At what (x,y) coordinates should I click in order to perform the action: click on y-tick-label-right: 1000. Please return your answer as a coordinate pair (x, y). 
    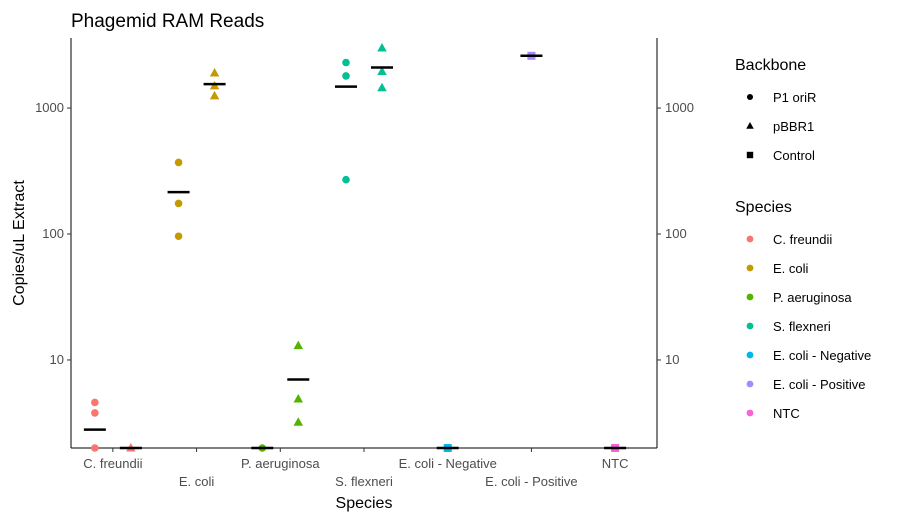
    Looking at the image, I should click on (679, 107).